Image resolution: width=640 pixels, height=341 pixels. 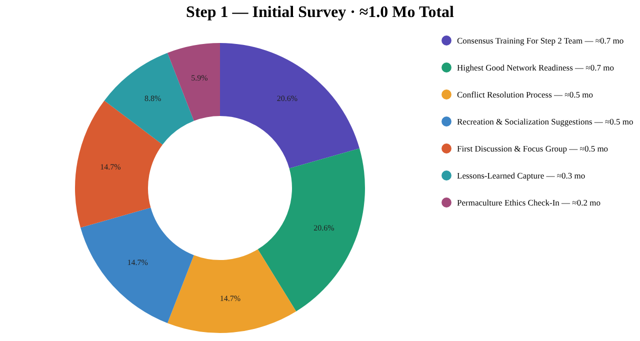 I want to click on legend-label: Permaculture Ethics Check-In — ≈0.2 mo, so click(x=528, y=203).